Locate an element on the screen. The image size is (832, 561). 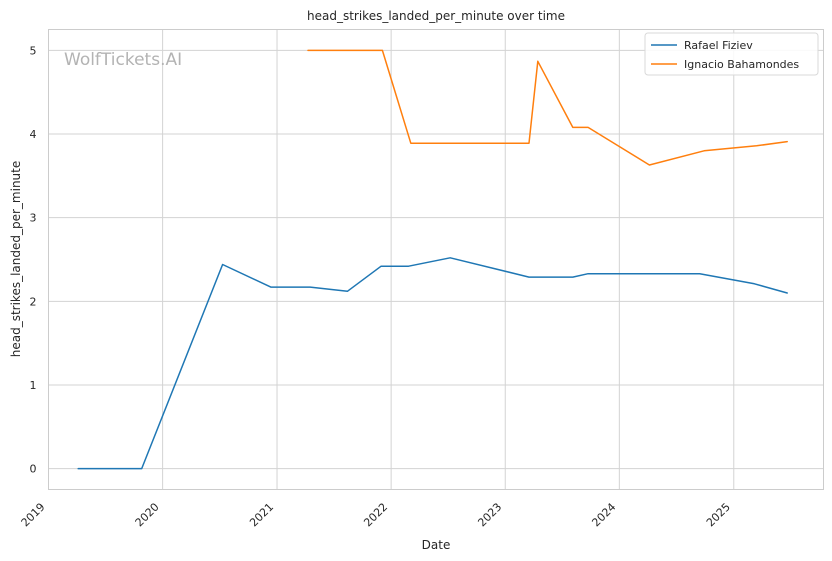
x-tick-label: 2024 is located at coordinates (603, 514).